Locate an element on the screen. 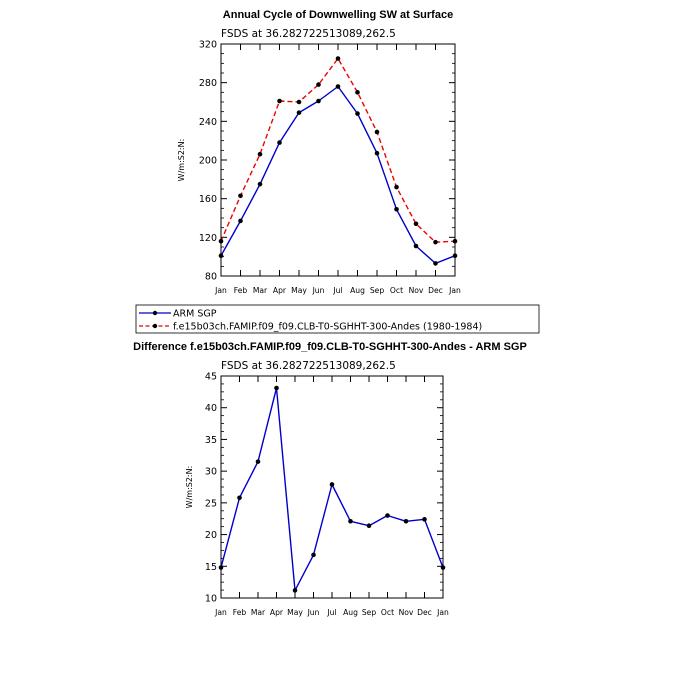 The width and height of the screenshot is (675, 675). top-xtick-label: Mar is located at coordinates (260, 290).